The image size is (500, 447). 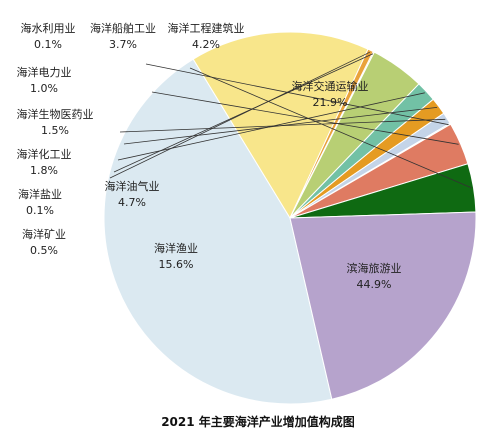 I want to click on slice-value-label: 1.5%, so click(x=55, y=130).